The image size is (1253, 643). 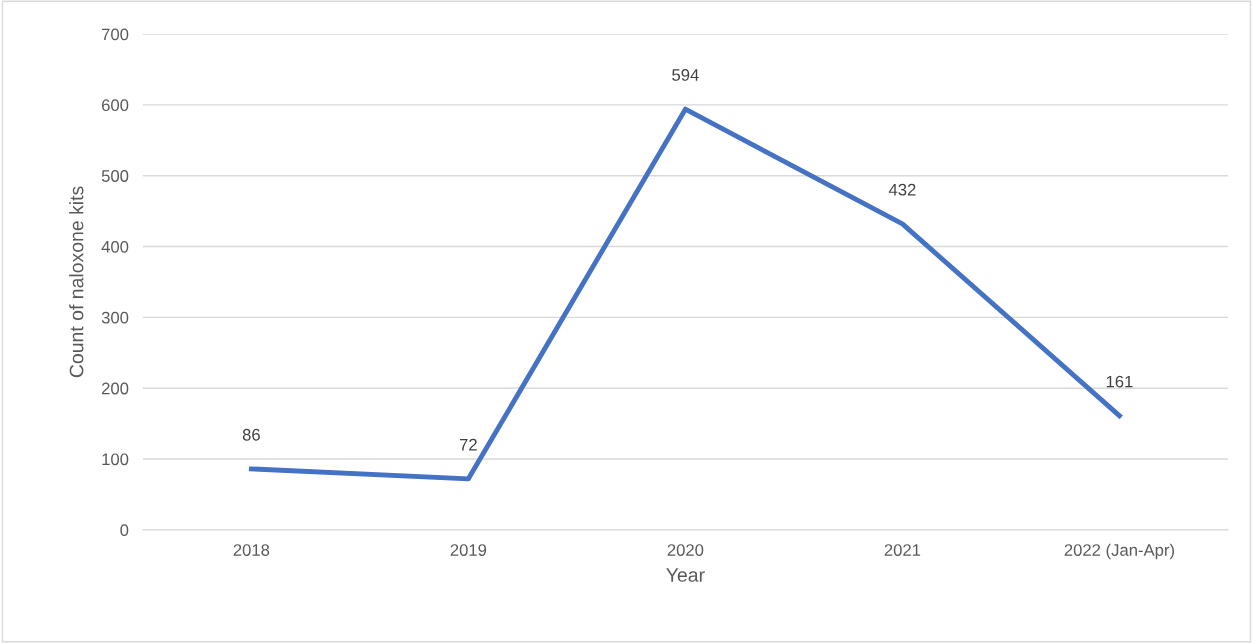 What do you see at coordinates (115, 246) in the screenshot?
I see `y-tick-label: 400` at bounding box center [115, 246].